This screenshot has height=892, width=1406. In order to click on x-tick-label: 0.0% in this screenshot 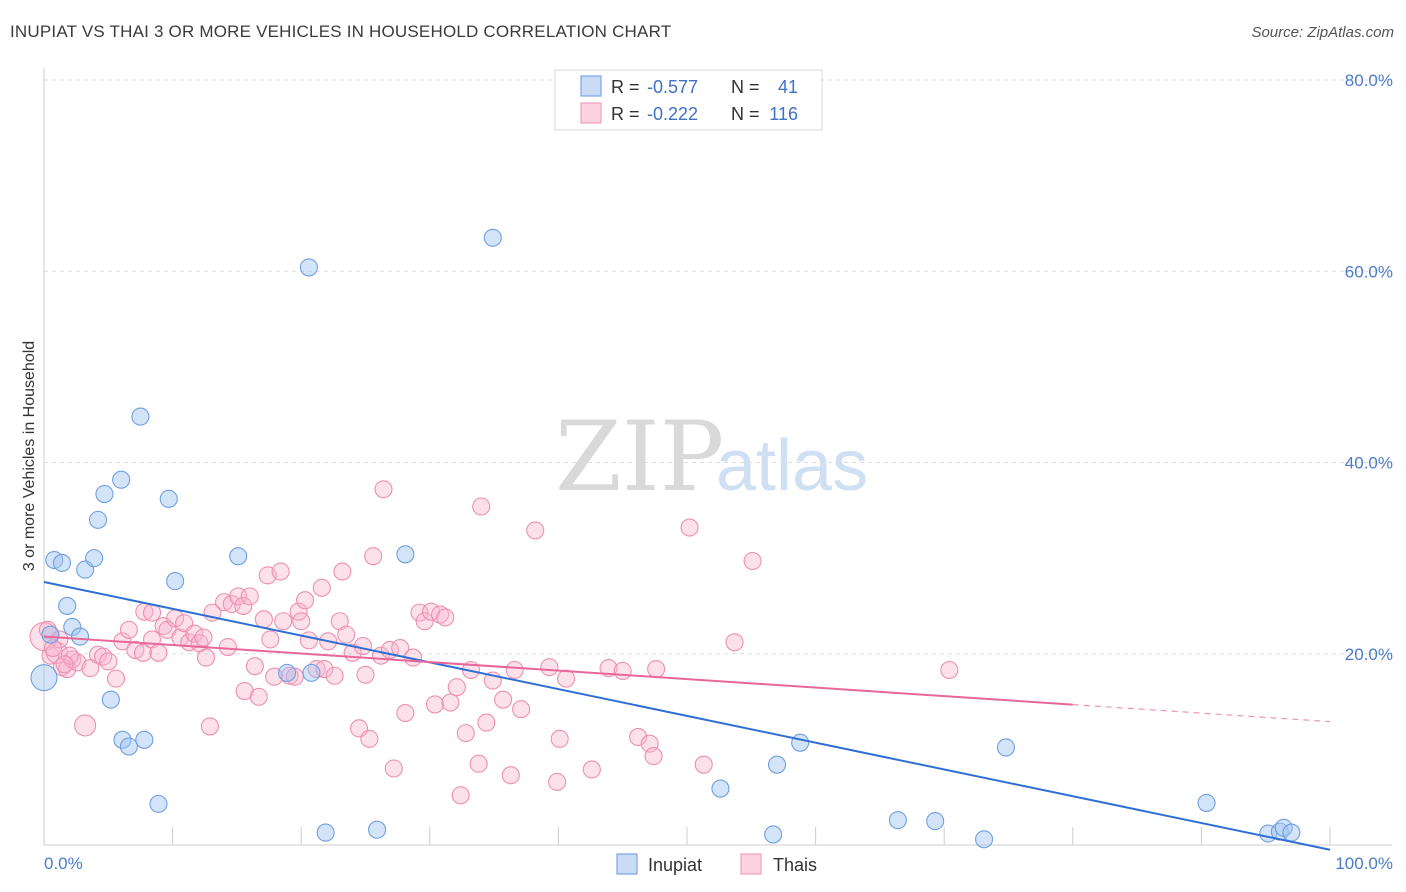, I will do `click(63, 863)`.